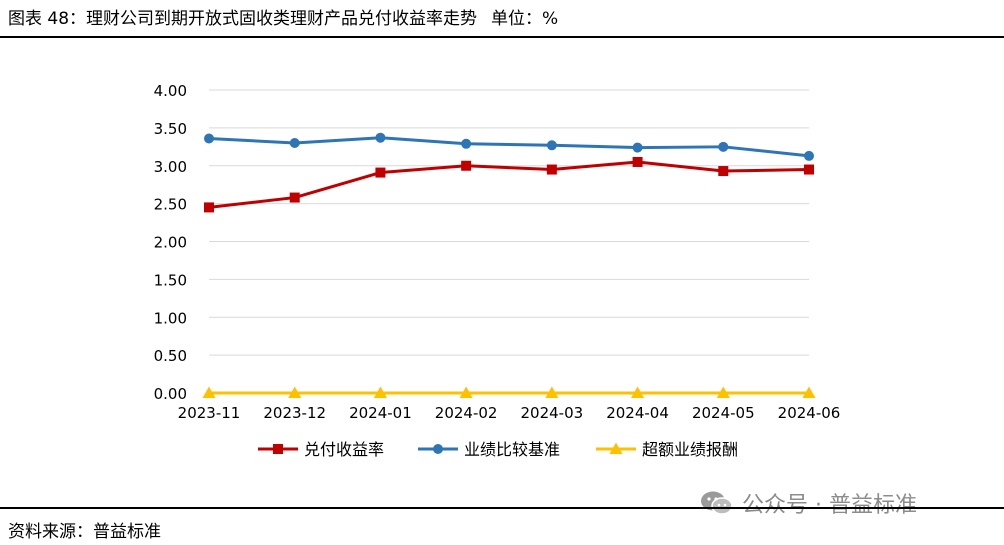 Image resolution: width=1004 pixels, height=545 pixels. I want to click on legend-label-2: 业绩比较基准, so click(512, 449).